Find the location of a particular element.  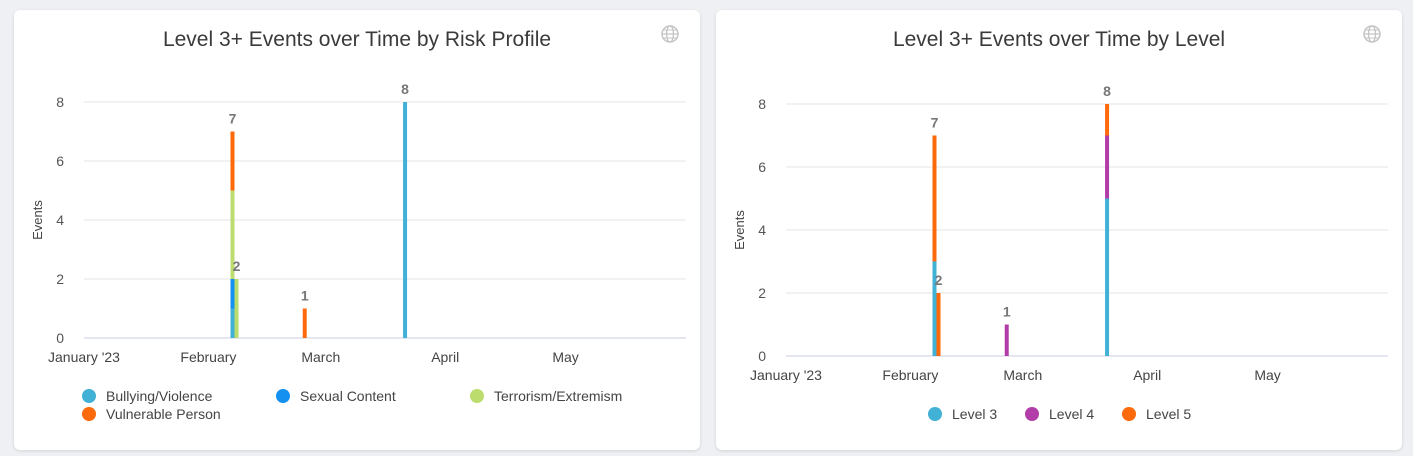

bar-segment-sexual-content is located at coordinates (232, 294).